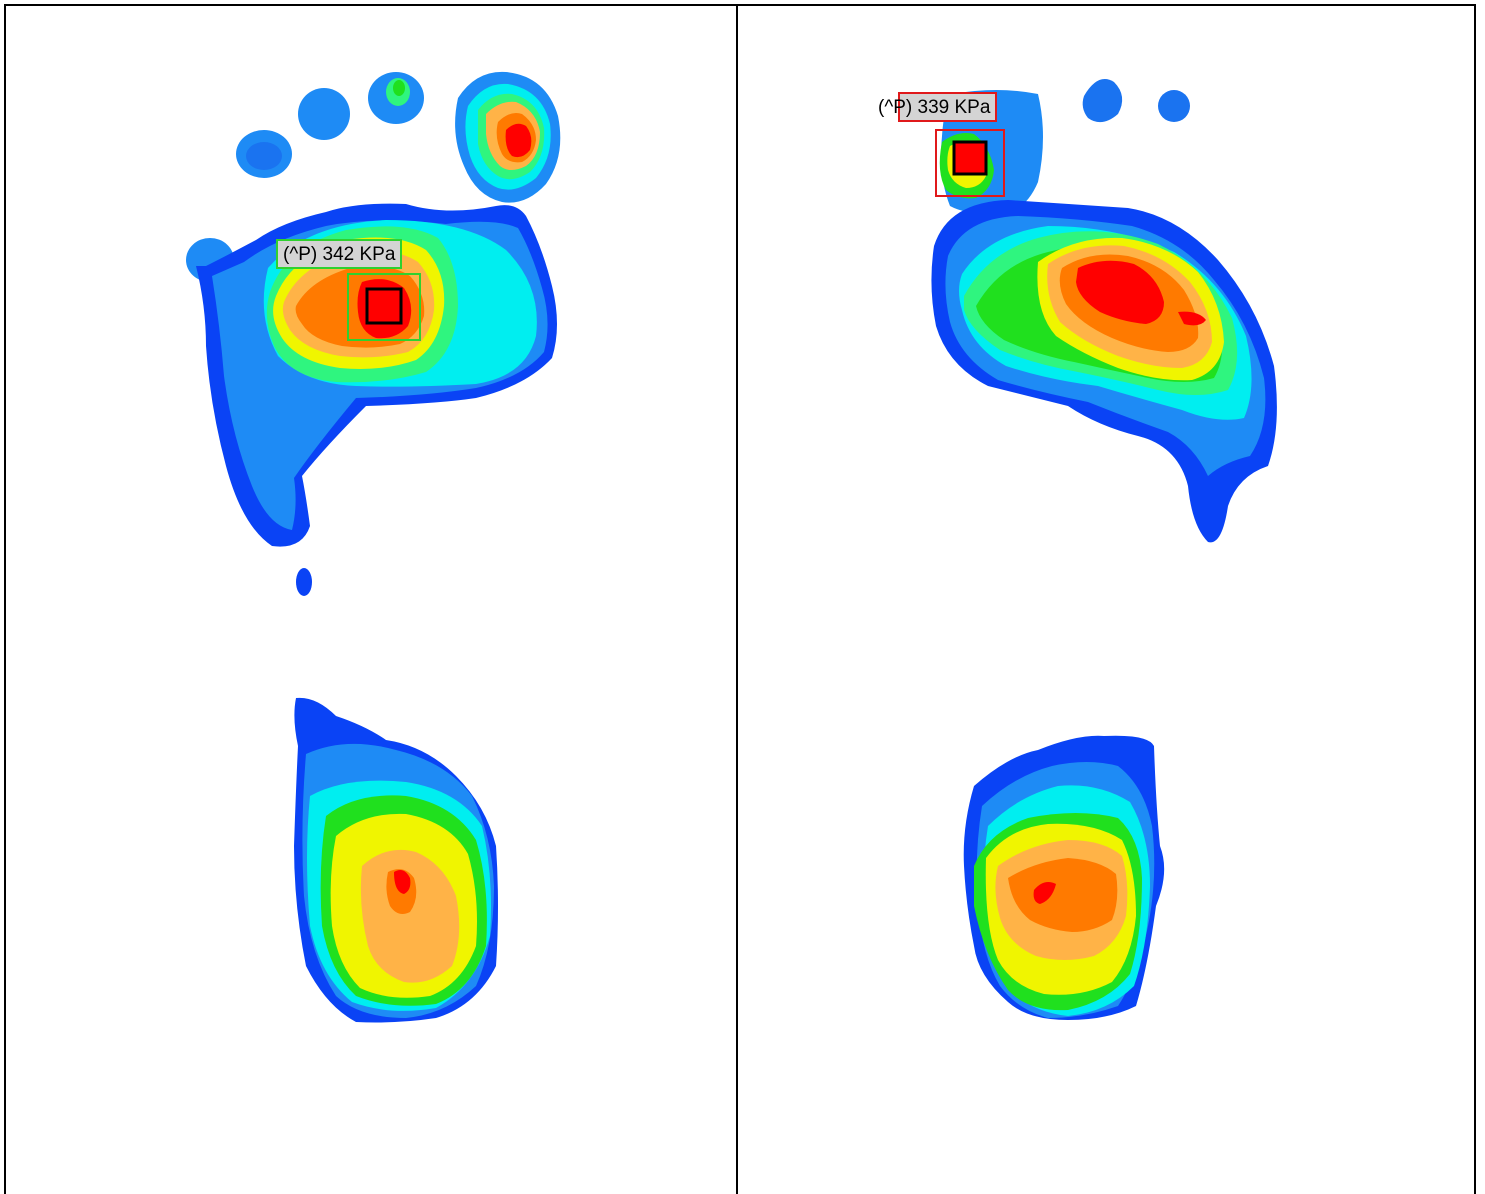 This screenshot has width=1485, height=1194. Describe the element at coordinates (1104, 316) in the screenshot. I see `right-forefoot` at that location.